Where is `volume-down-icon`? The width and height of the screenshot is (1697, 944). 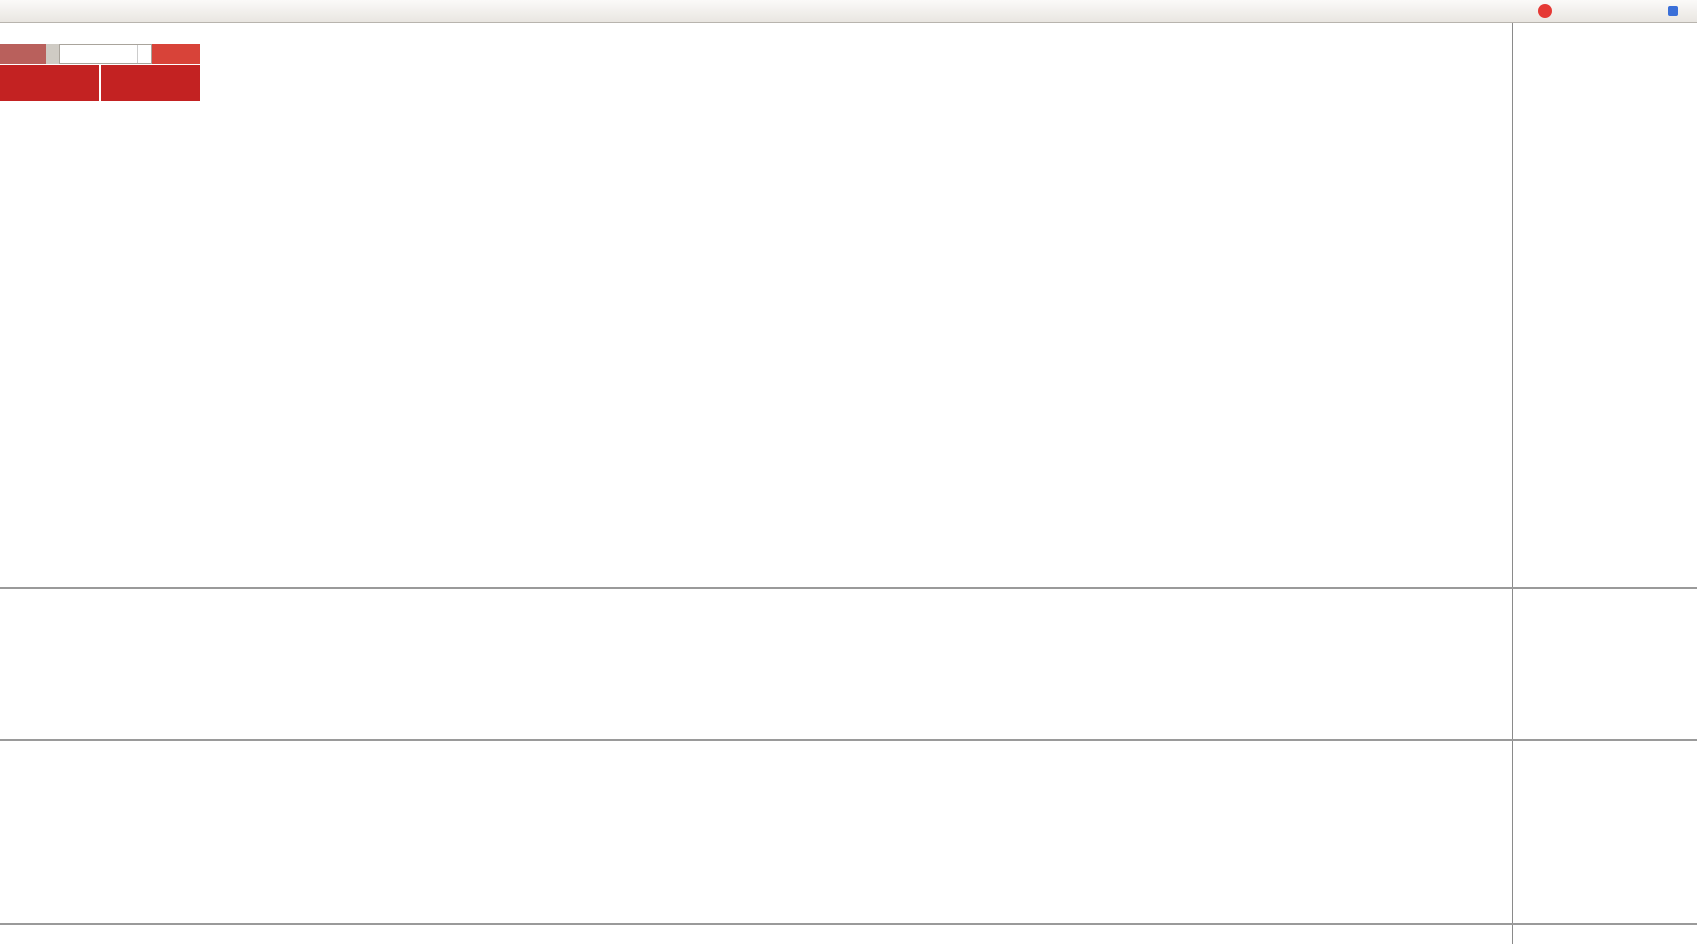
volume-down-icon is located at coordinates (144, 58).